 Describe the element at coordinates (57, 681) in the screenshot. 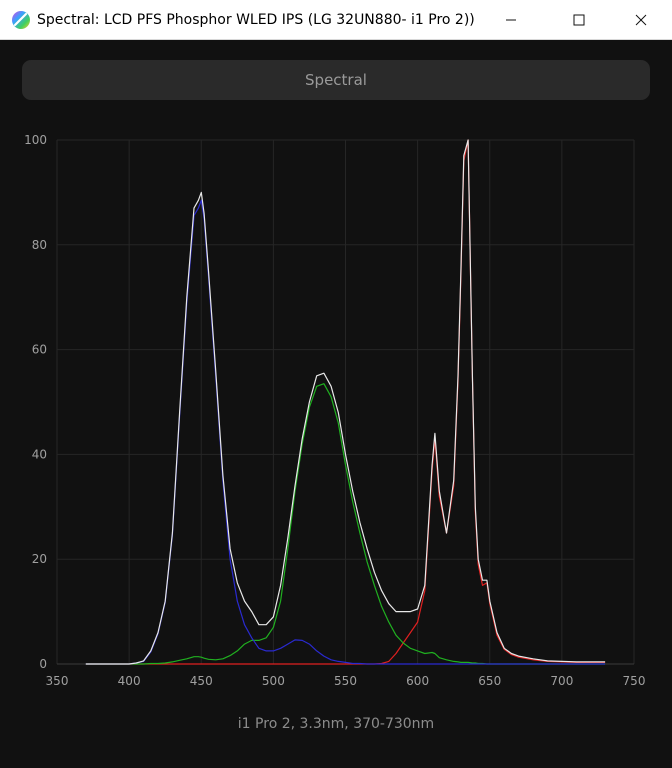

I see `x-tick-label: 350` at that location.